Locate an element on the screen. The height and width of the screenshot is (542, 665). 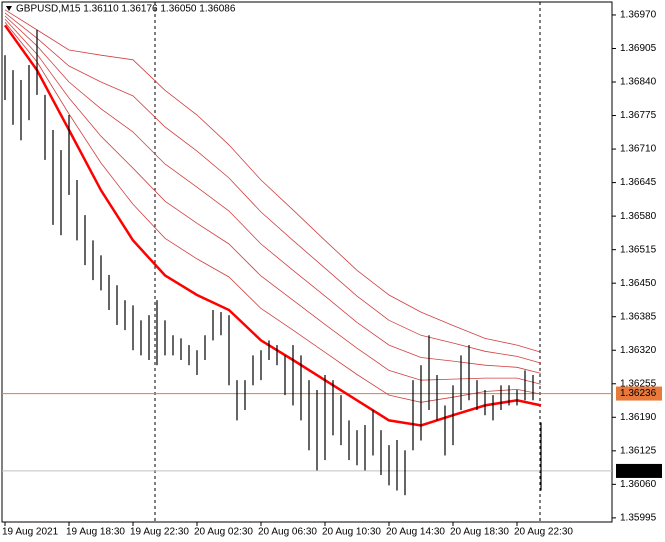
y-tick-label: 1.36645 is located at coordinates (638, 182).